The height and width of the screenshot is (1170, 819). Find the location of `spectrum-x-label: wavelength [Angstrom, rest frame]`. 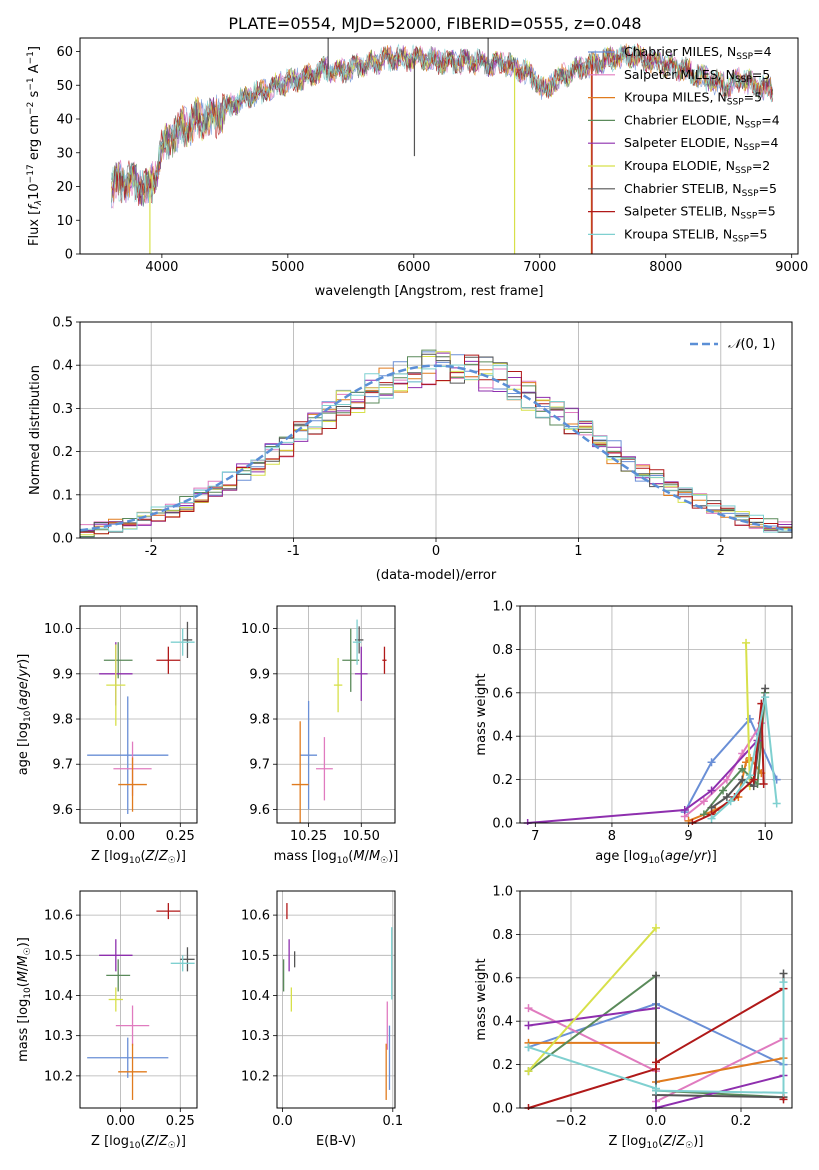

spectrum-x-label: wavelength [Angstrom, rest frame] is located at coordinates (429, 291).